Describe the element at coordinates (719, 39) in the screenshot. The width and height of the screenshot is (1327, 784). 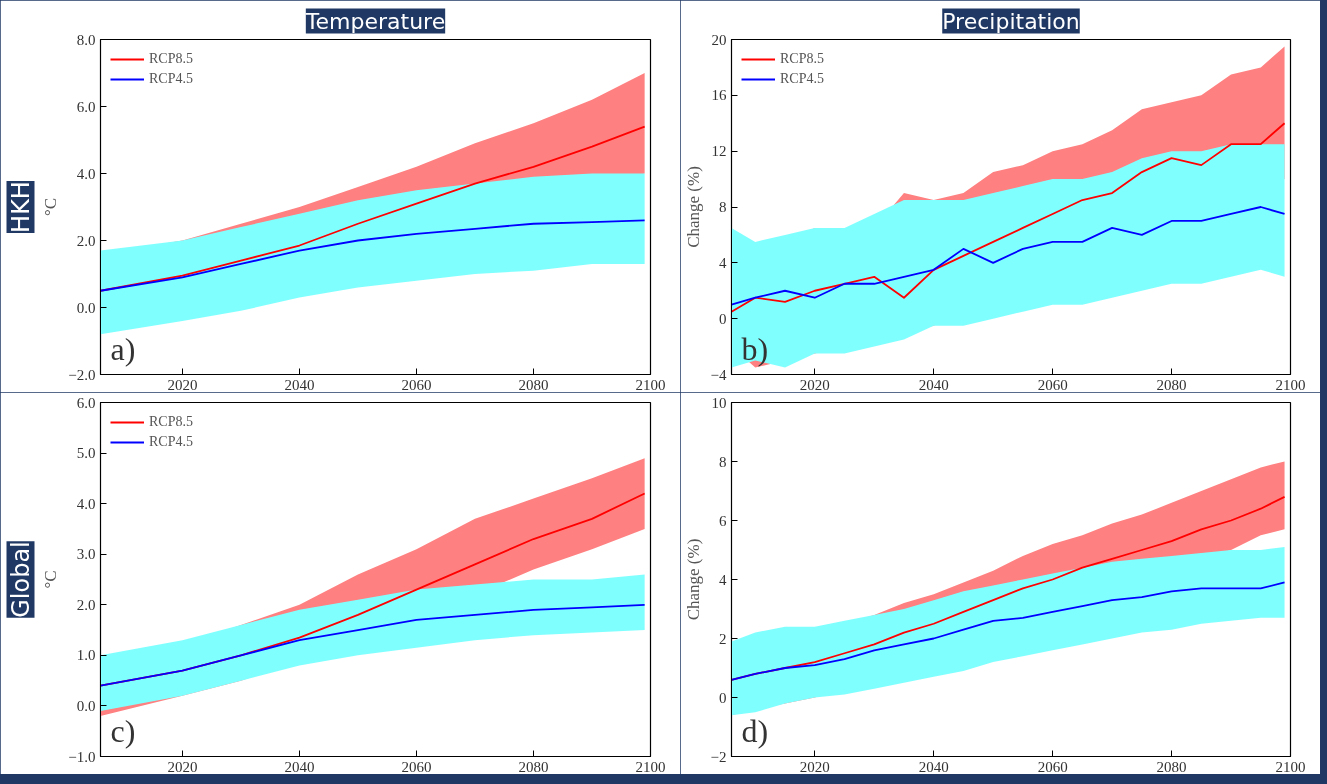
I see `y-tick-label: 20` at that location.